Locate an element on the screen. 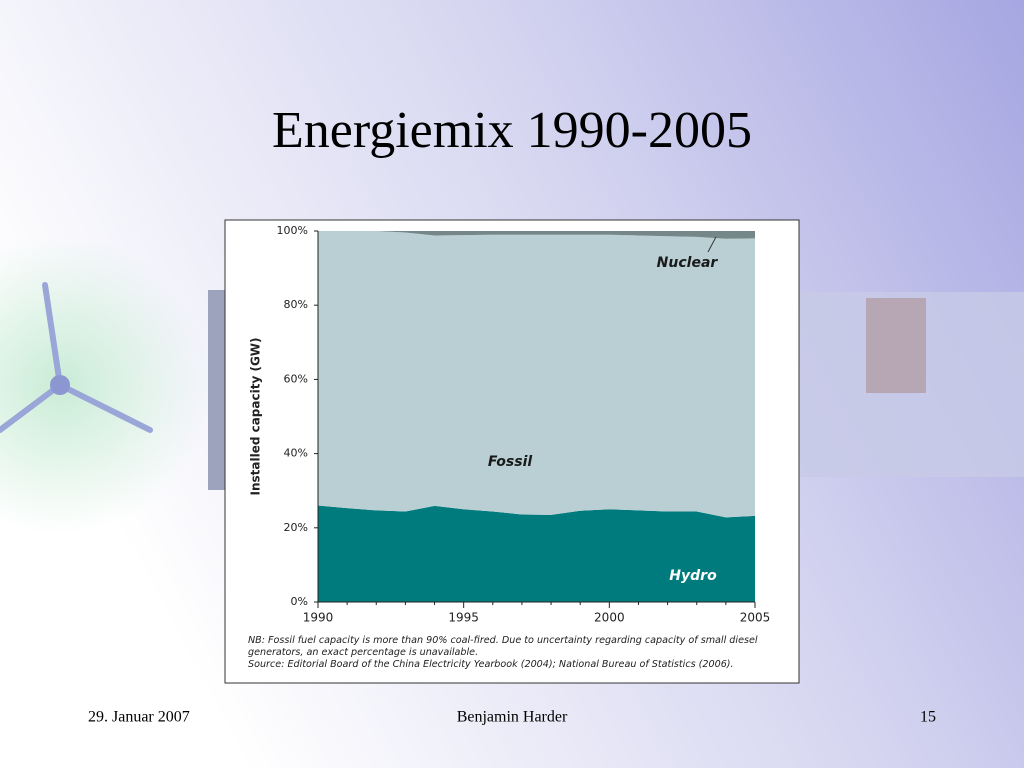 The image size is (1024, 768). slide-title: Energiemix 1990-2005 is located at coordinates (512, 130).